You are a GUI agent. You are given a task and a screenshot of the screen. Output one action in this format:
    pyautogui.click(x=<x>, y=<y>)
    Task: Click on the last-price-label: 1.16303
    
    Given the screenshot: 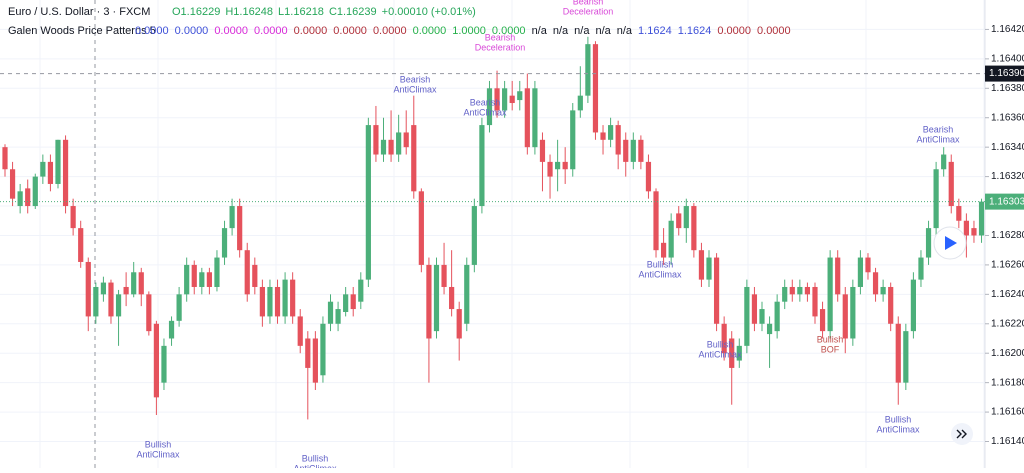 What is the action you would take?
    pyautogui.click(x=1006, y=201)
    